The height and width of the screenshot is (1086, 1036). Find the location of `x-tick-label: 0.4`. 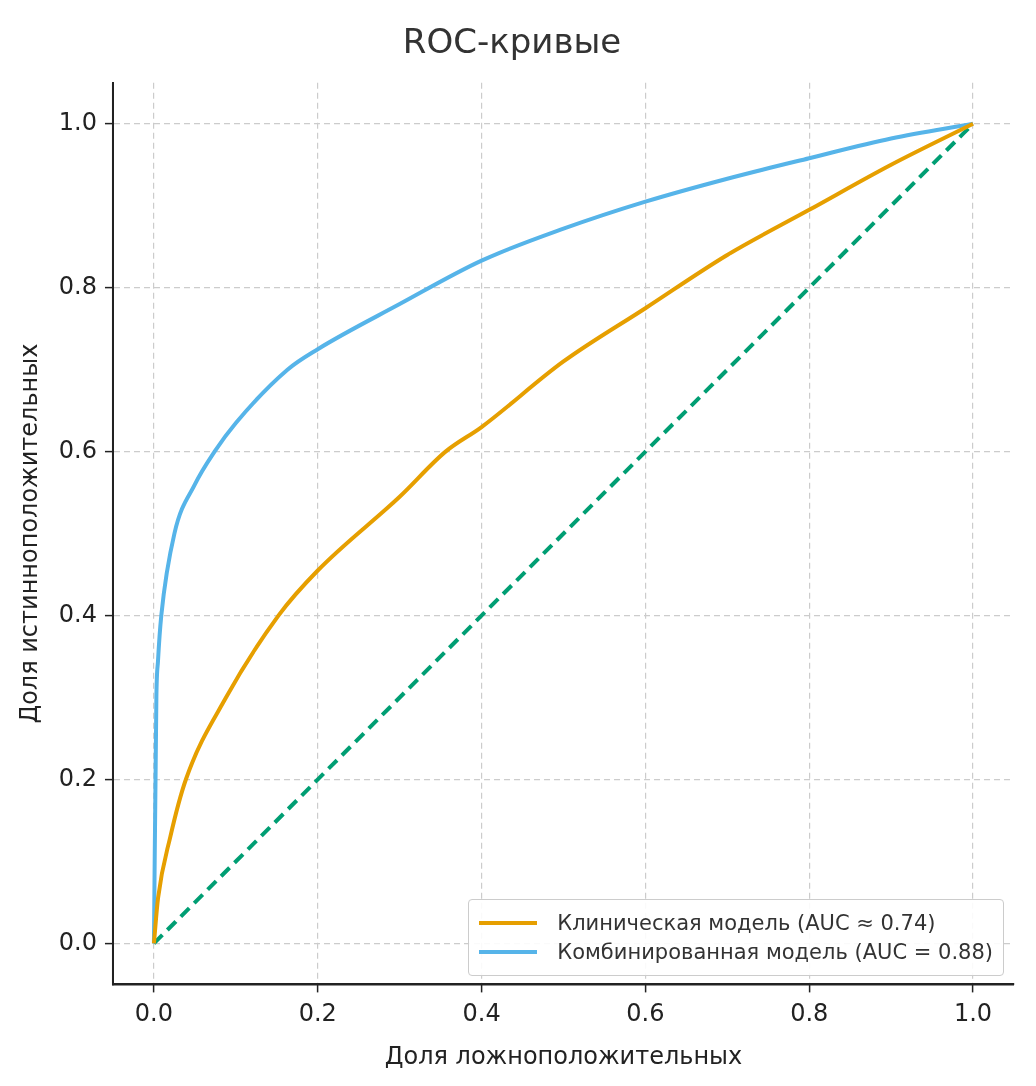

x-tick-label: 0.4 is located at coordinates (481, 1013).